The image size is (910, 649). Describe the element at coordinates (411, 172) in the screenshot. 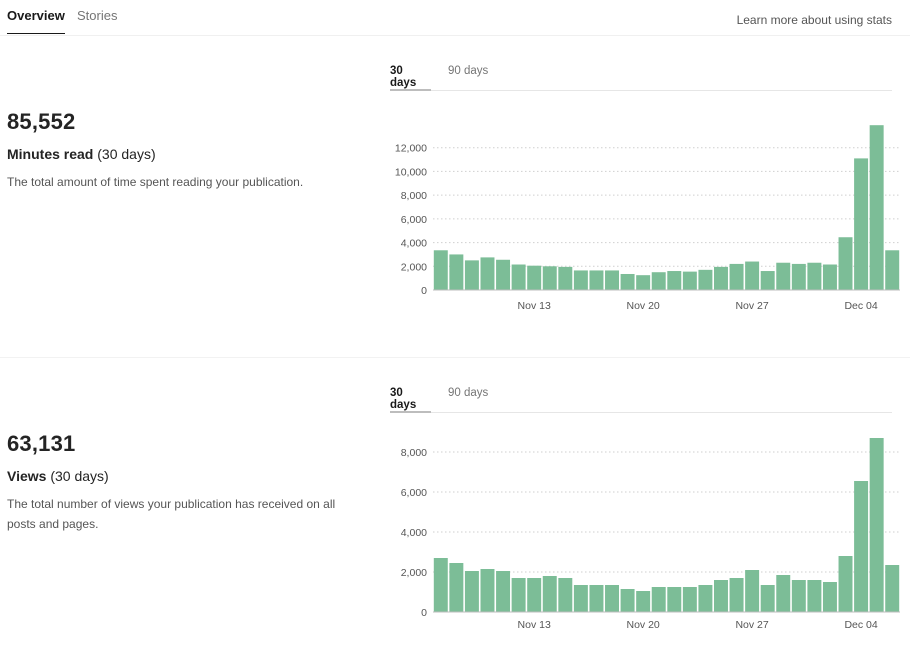

I see `y-tick-label: 10,000` at that location.